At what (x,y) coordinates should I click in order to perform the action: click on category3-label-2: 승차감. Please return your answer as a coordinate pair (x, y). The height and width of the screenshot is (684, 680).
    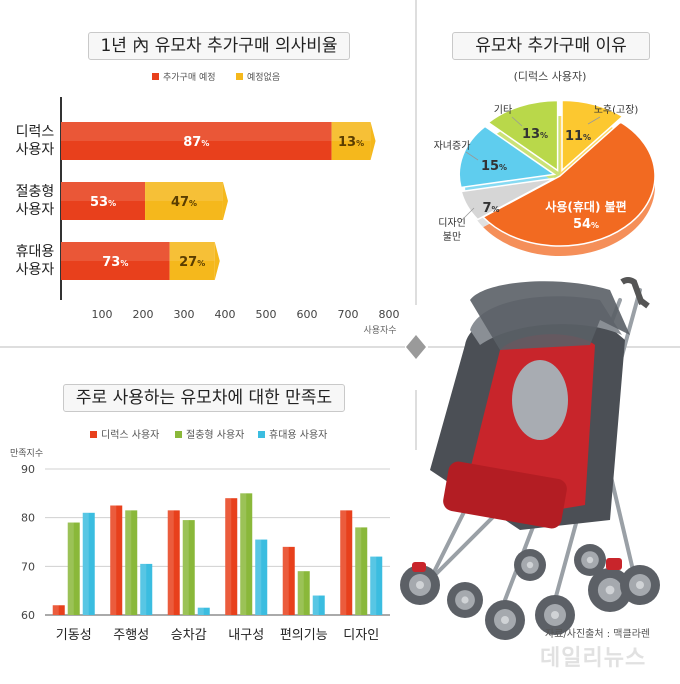
    Looking at the image, I should click on (189, 635).